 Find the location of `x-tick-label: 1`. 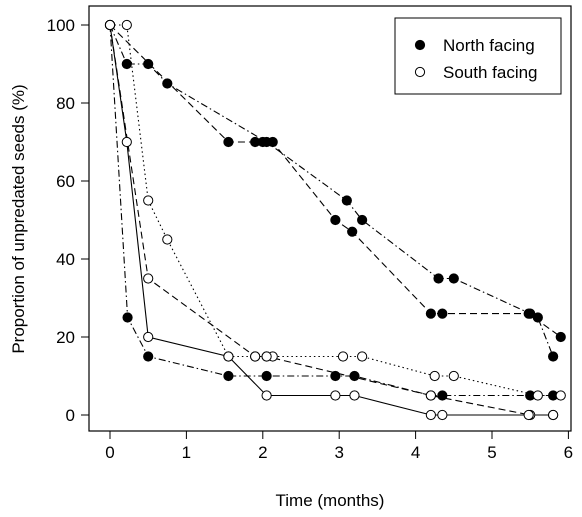

x-tick-label: 1 is located at coordinates (186, 452).